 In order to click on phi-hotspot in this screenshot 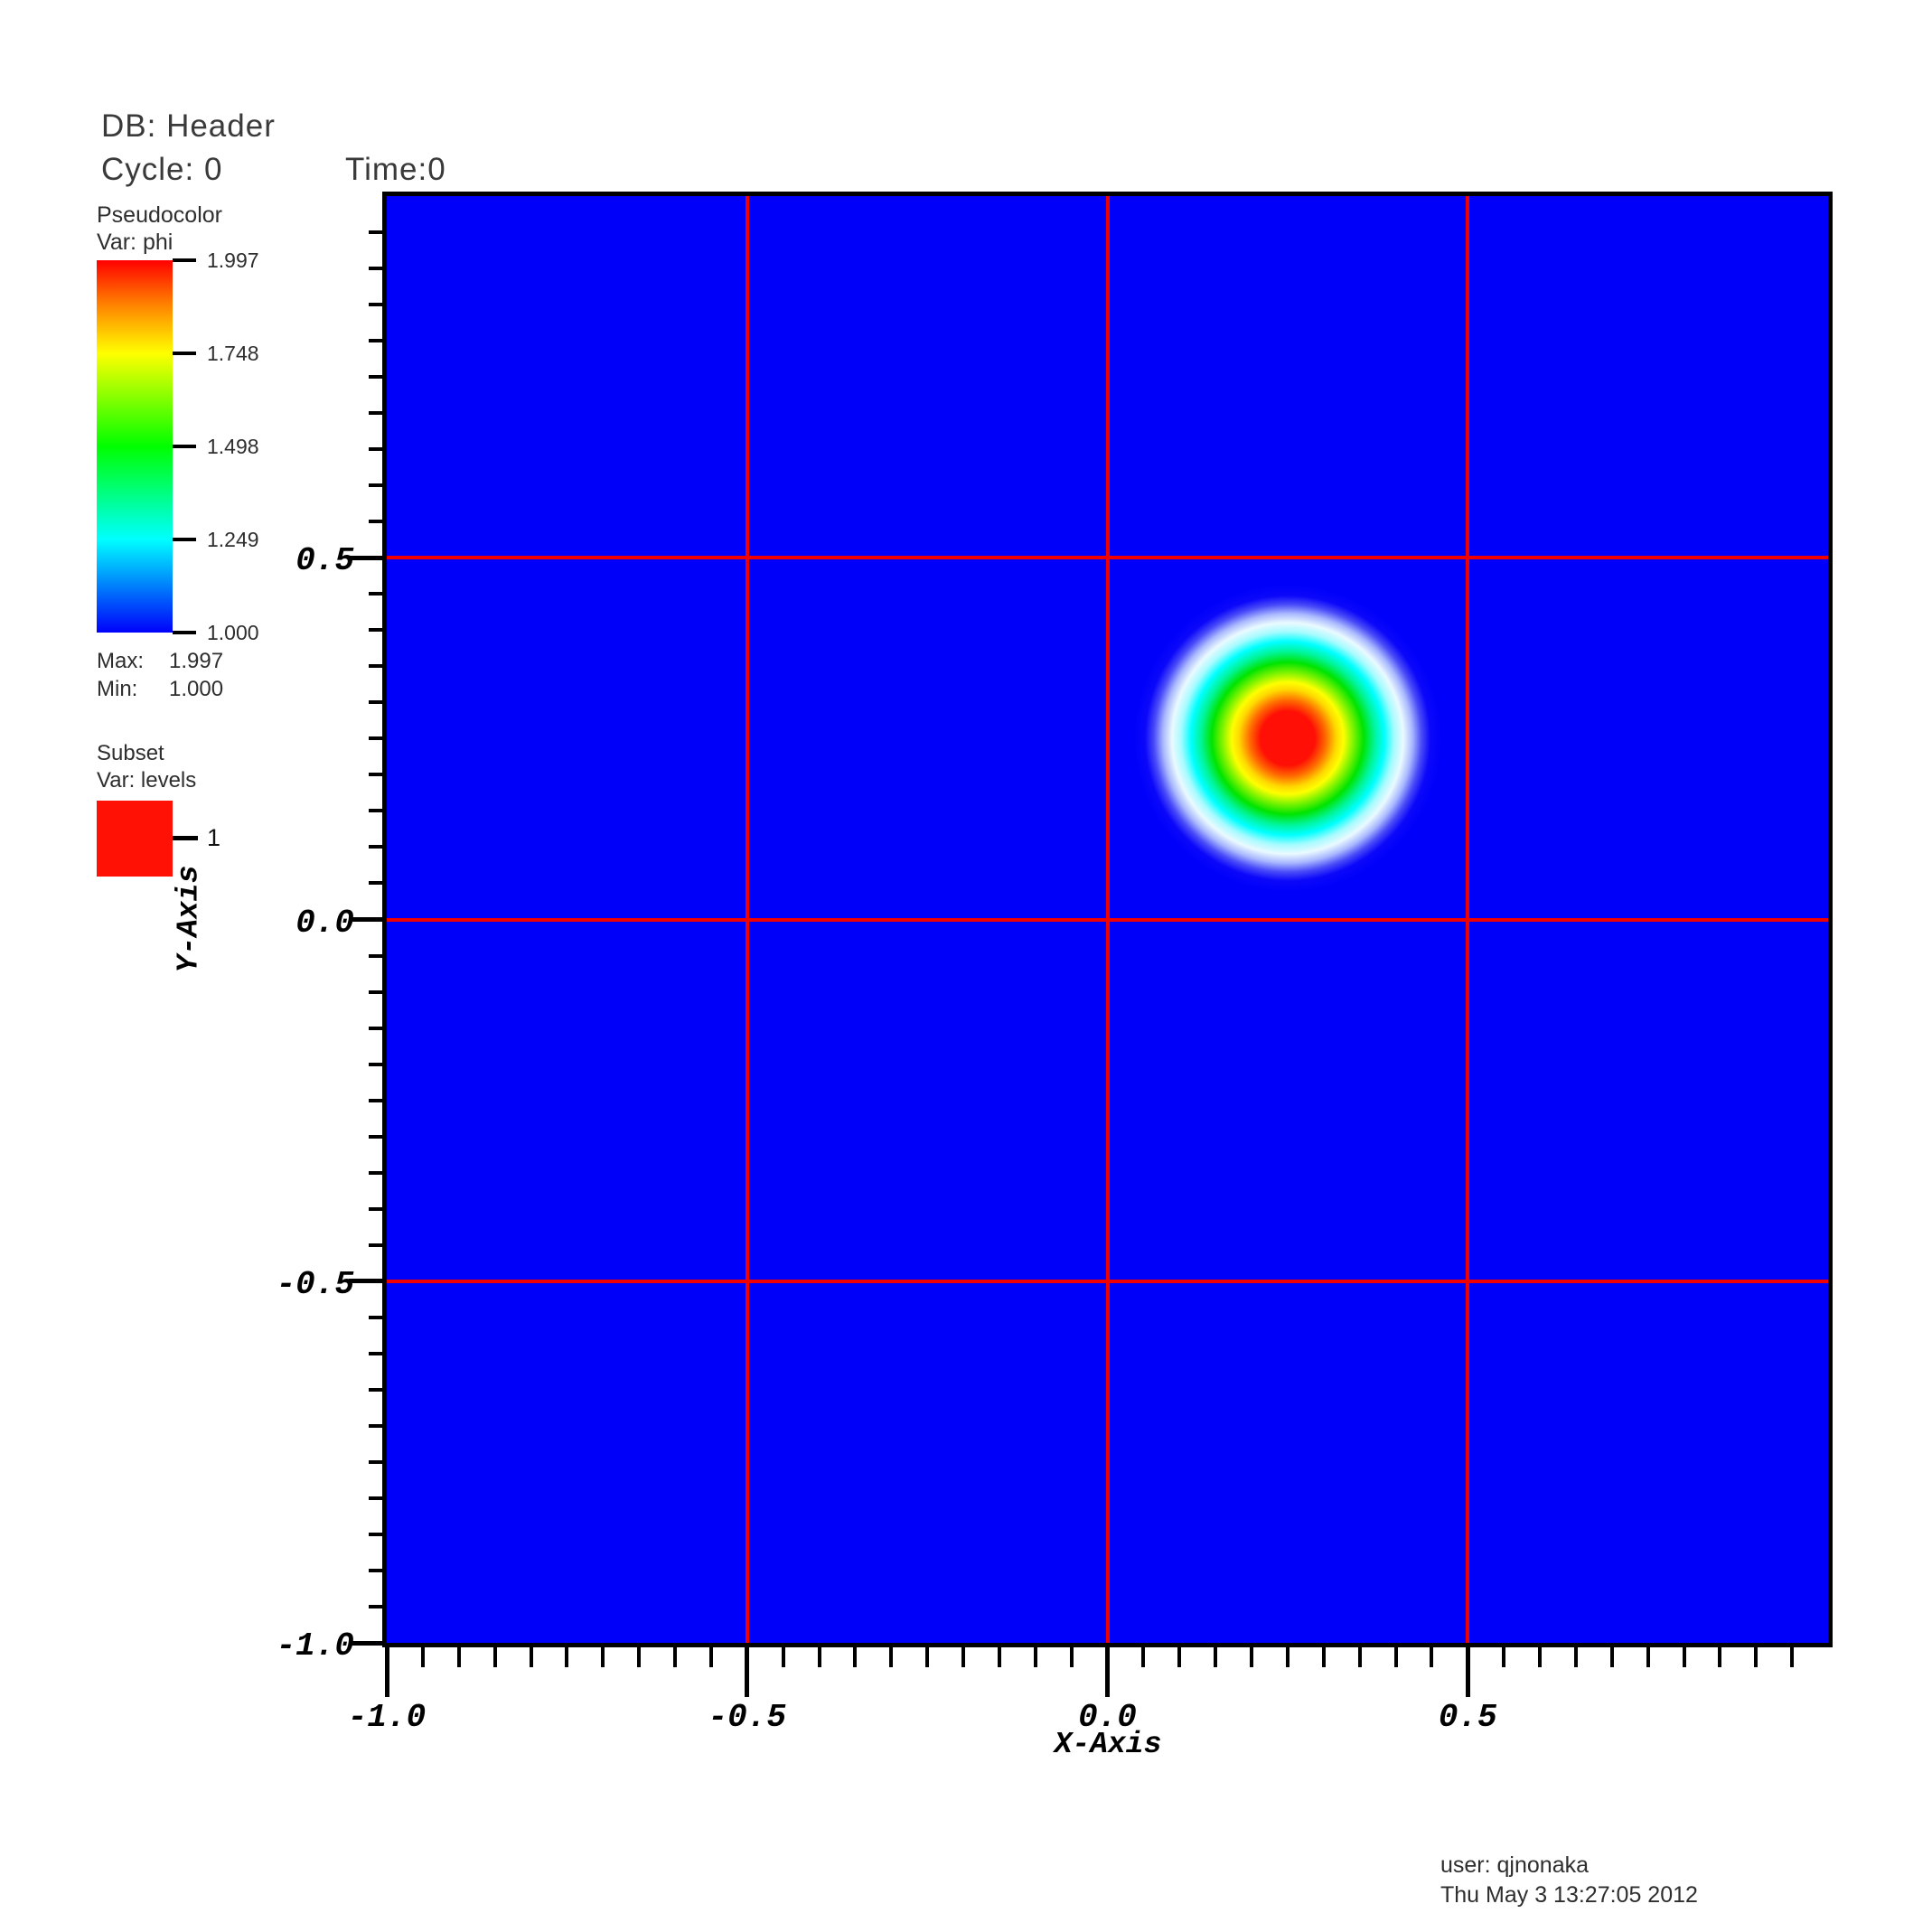, I will do `click(1287, 739)`.